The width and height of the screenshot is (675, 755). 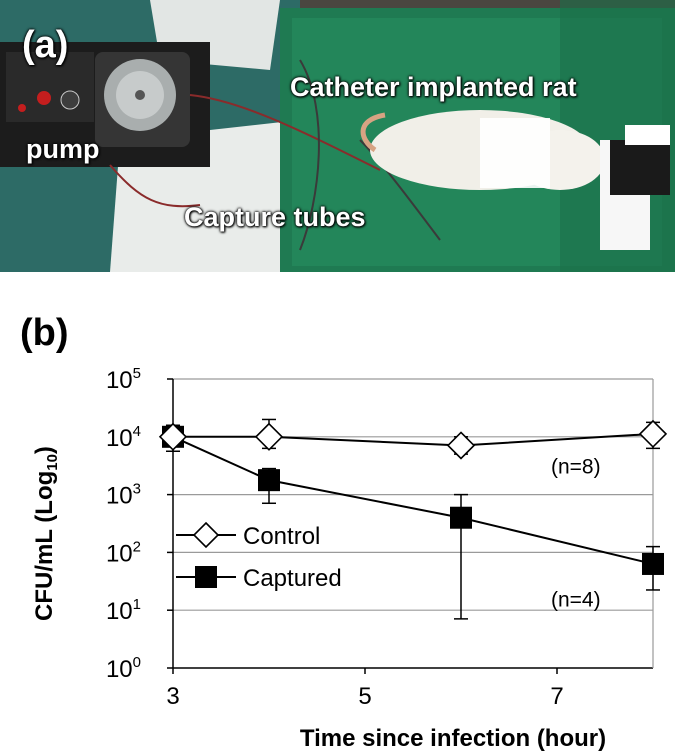 What do you see at coordinates (123, 668) in the screenshot?
I see `y-tick-label: 10⁰` at bounding box center [123, 668].